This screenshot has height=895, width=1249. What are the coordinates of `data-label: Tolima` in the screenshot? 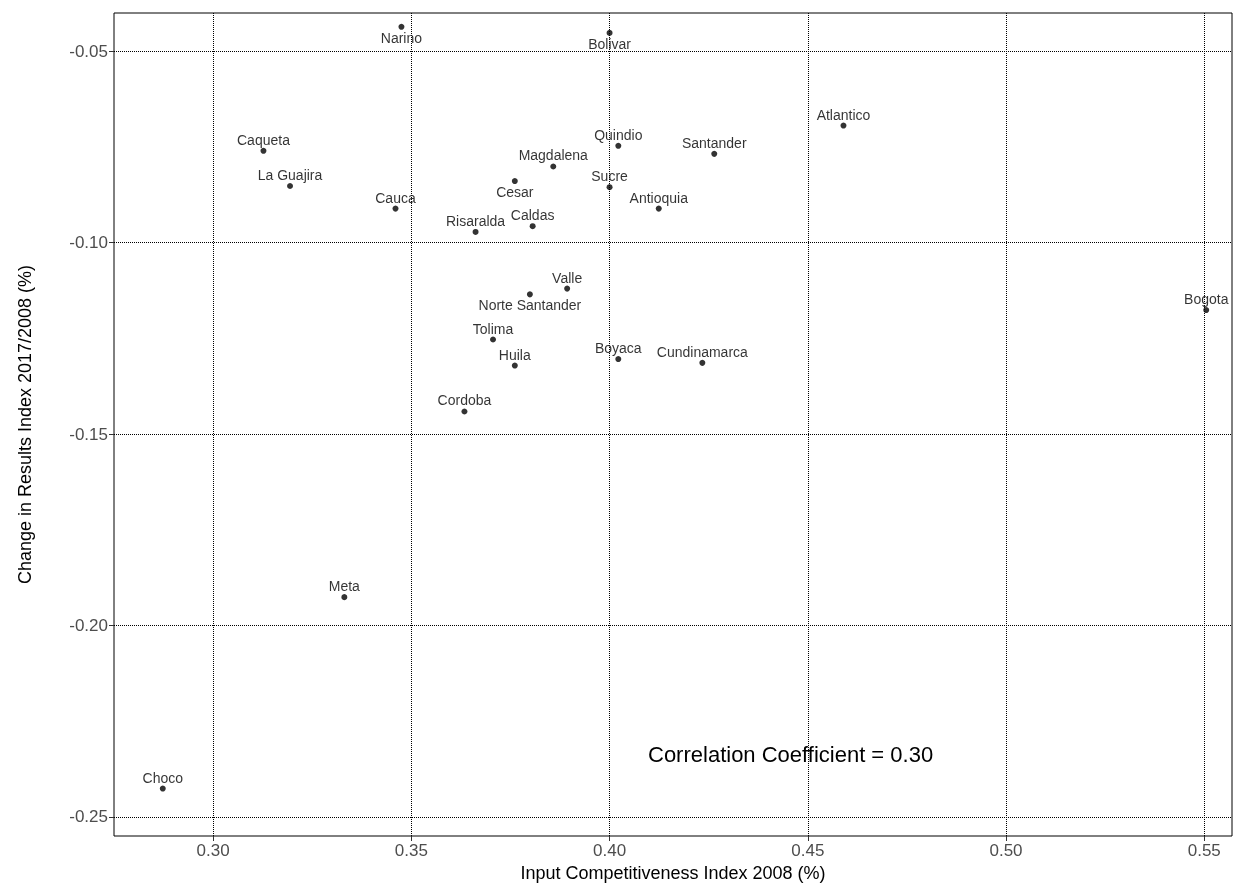 It's located at (493, 328).